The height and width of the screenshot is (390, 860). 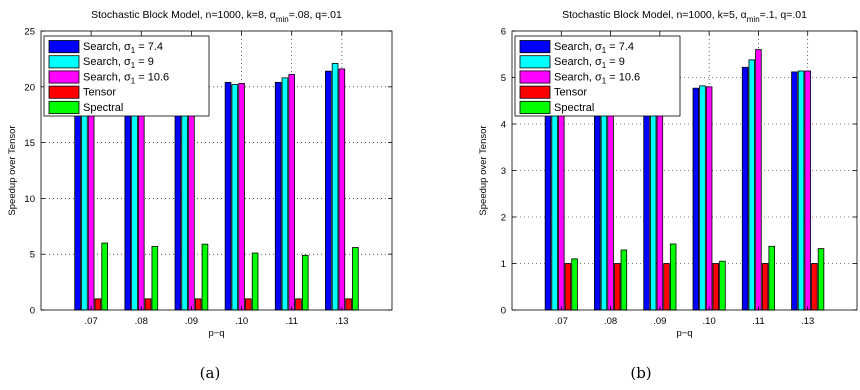 I want to click on chart2-legend-label-main: Spectral, so click(x=574, y=108).